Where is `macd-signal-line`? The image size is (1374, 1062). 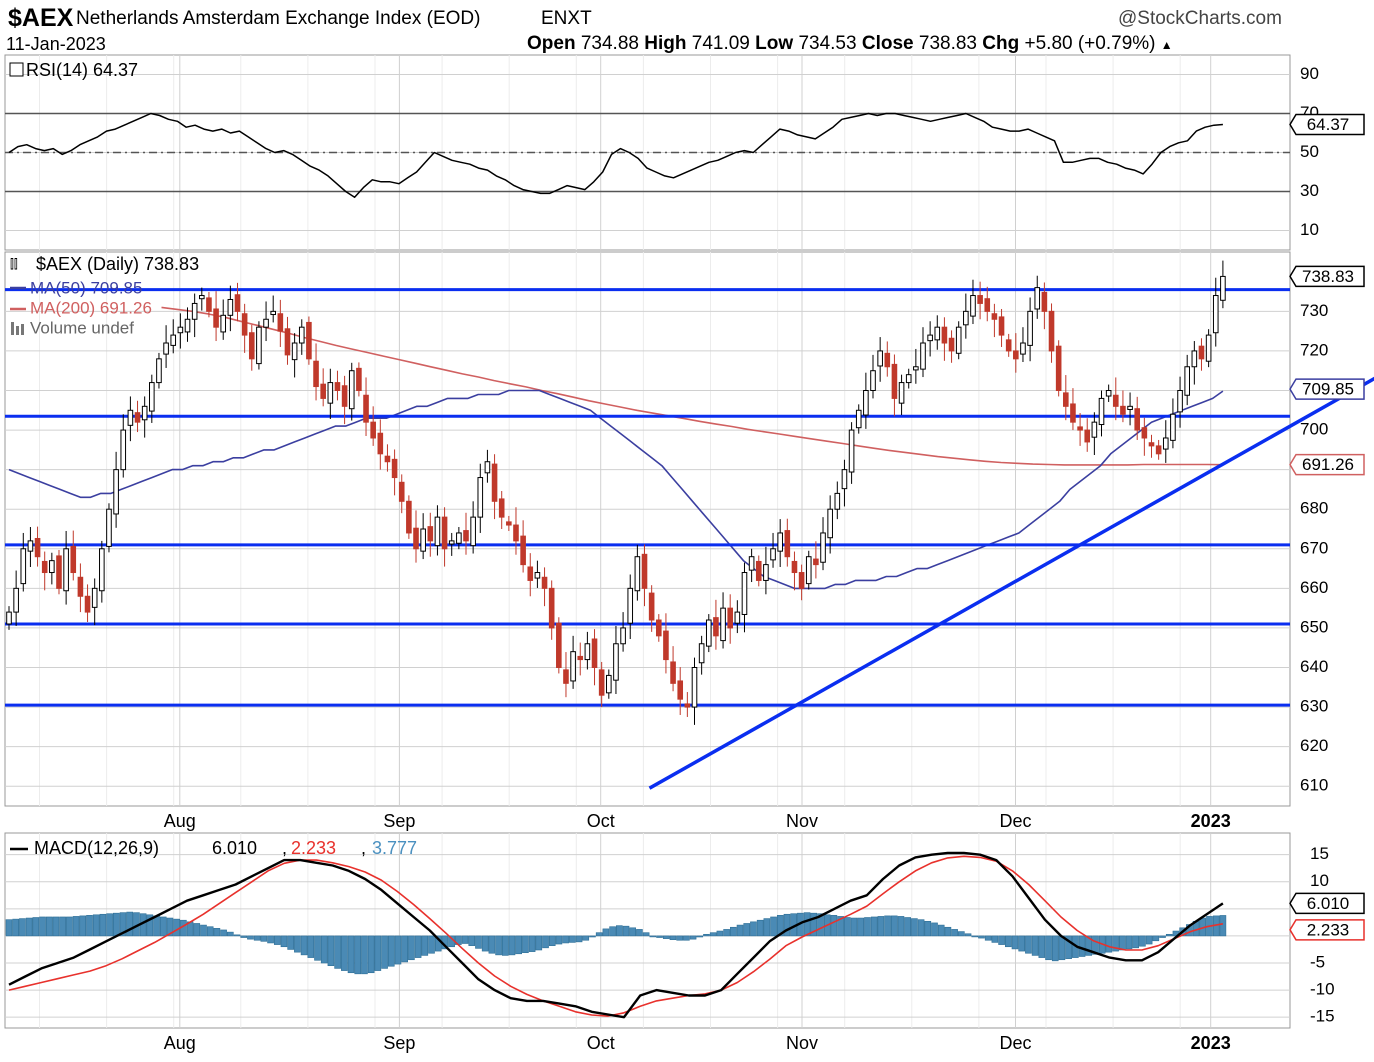
macd-signal-line is located at coordinates (616, 936).